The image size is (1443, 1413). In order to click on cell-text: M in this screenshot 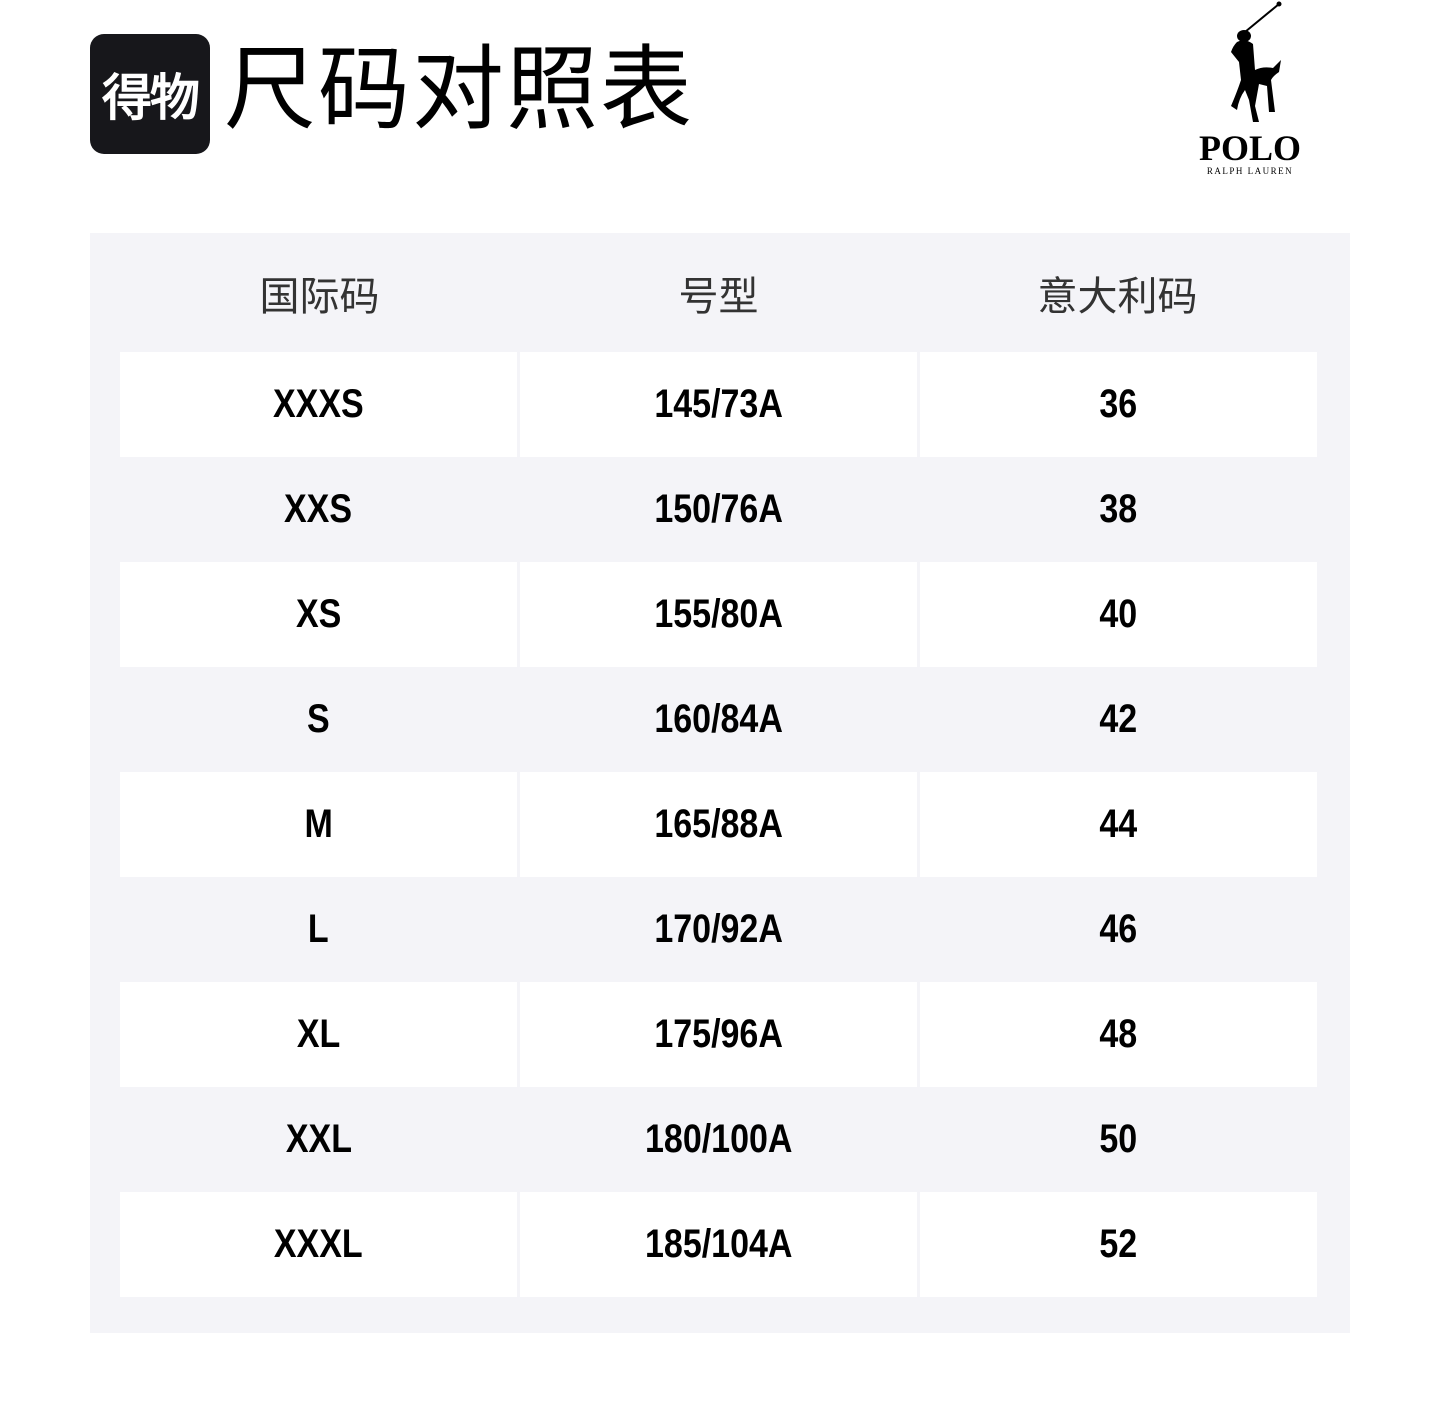, I will do `click(318, 824)`.